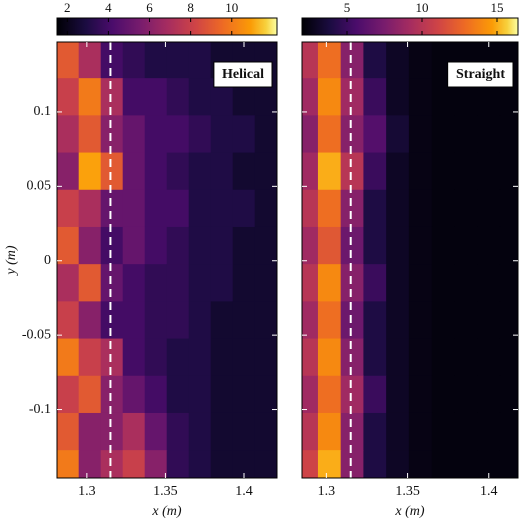  I want to click on colorbar-tick-label: 15, so click(497, 7).